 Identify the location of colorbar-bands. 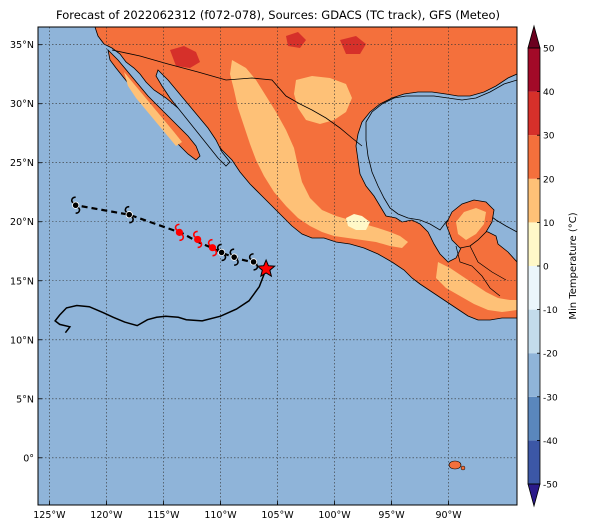
(534, 266).